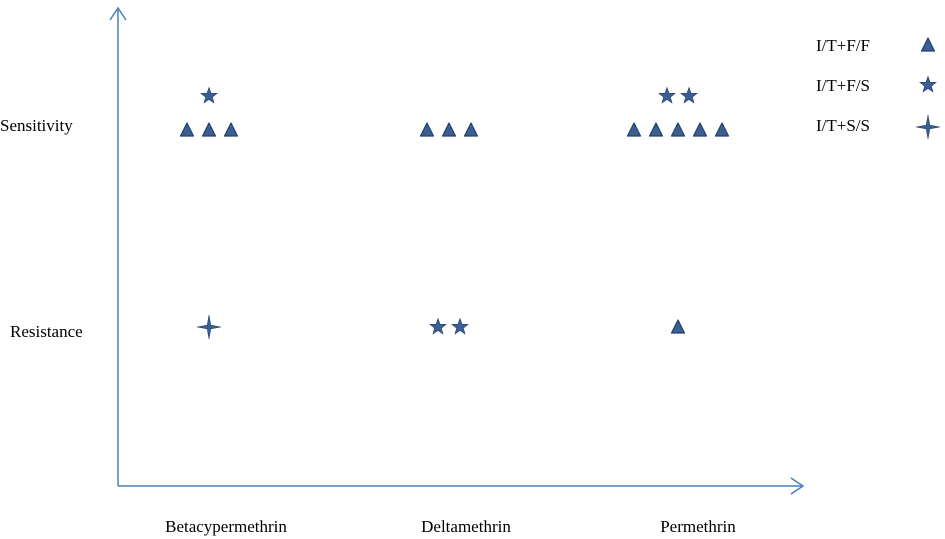  What do you see at coordinates (843, 125) in the screenshot?
I see `legend-label-i-t-s-s: I/T+S/S` at bounding box center [843, 125].